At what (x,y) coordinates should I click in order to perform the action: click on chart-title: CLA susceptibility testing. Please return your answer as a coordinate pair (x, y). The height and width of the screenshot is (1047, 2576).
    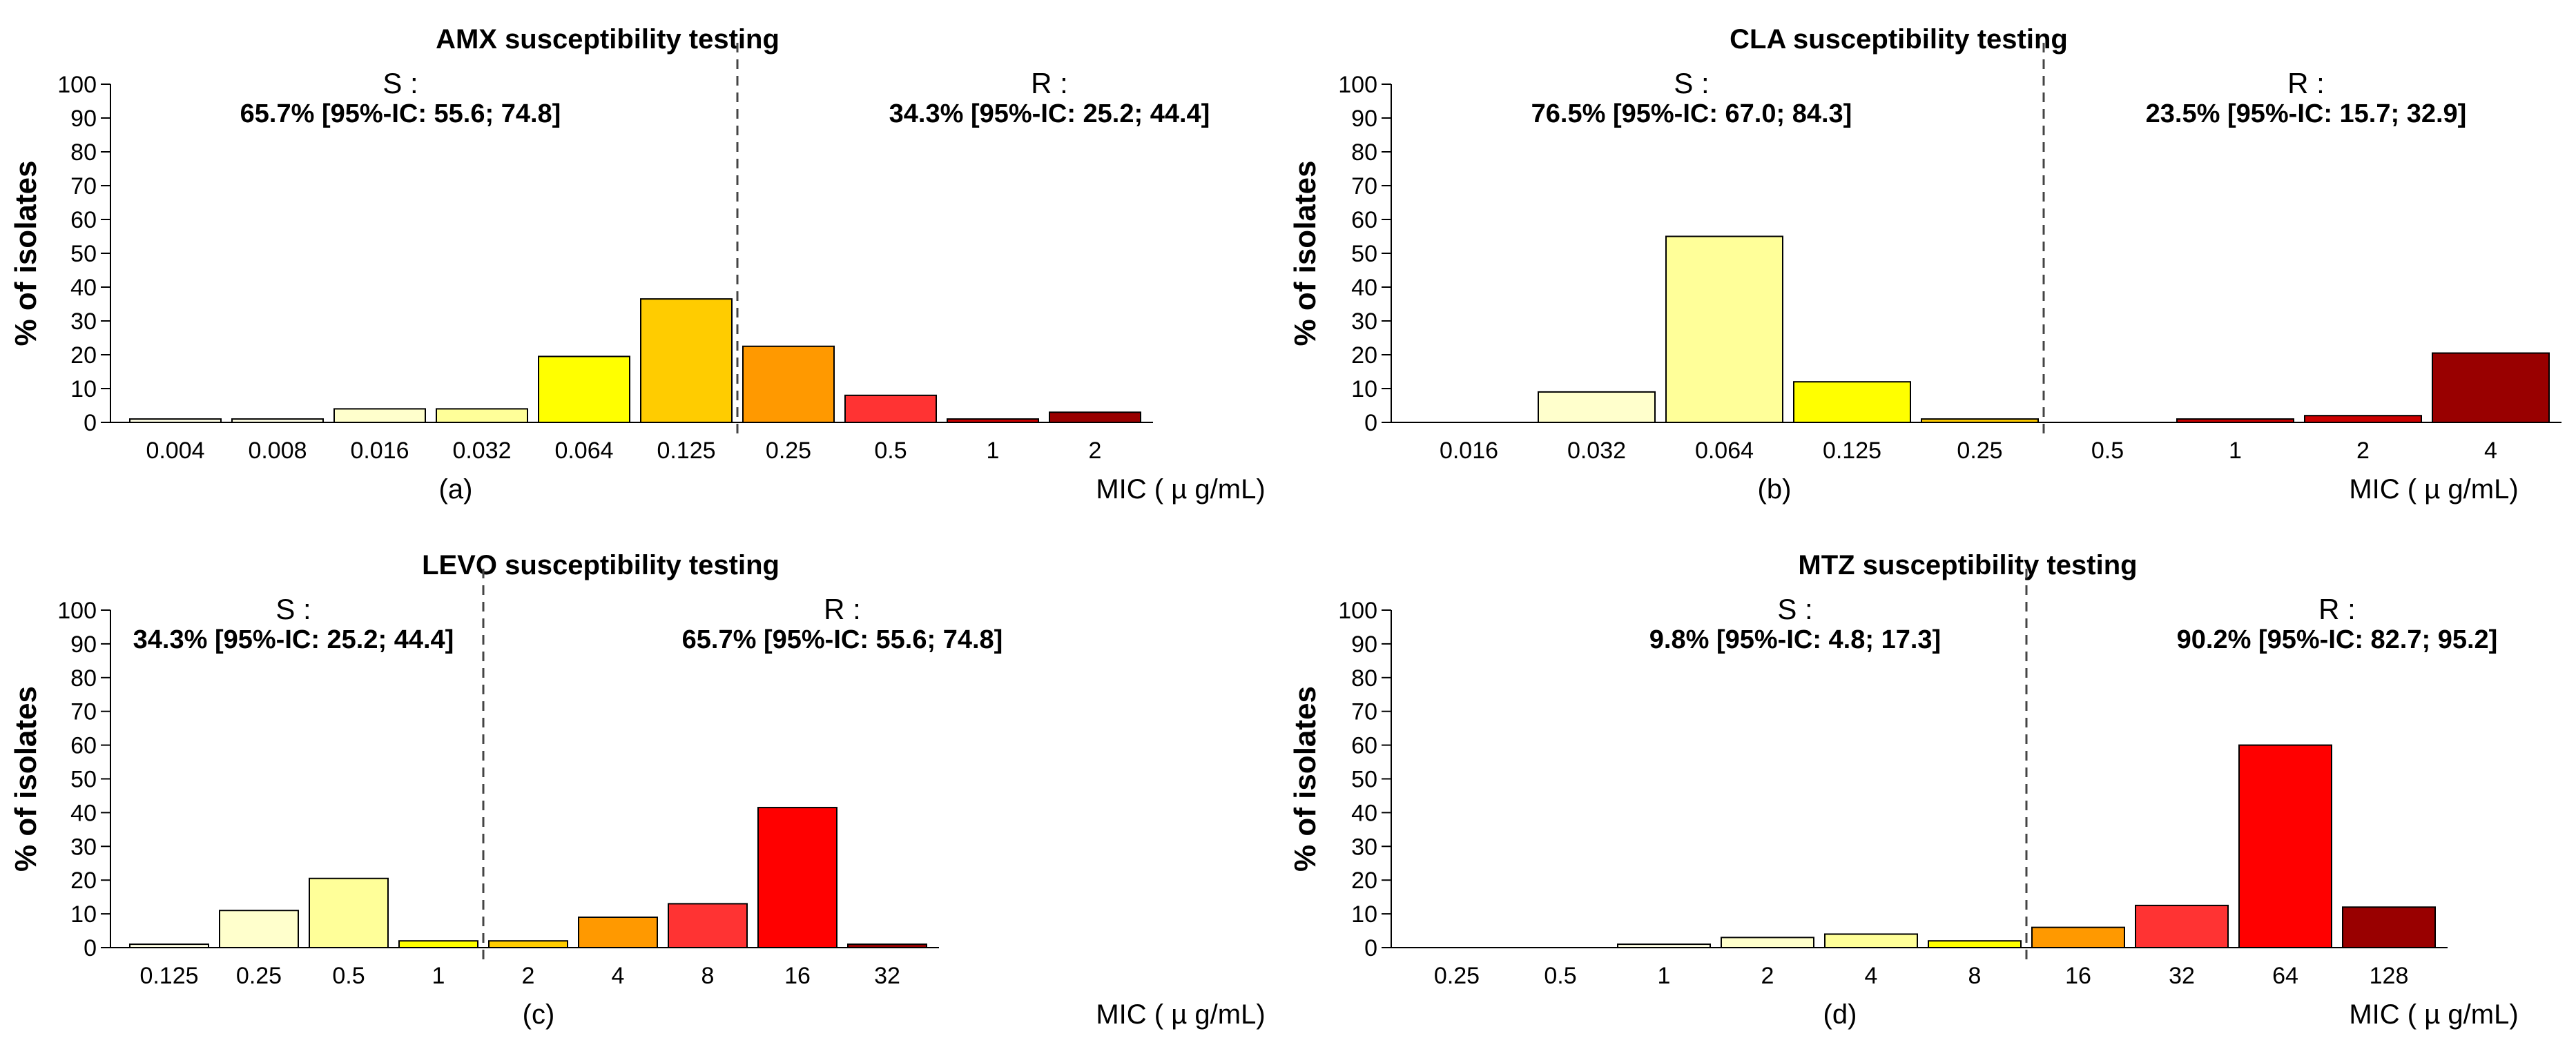
    Looking at the image, I should click on (1899, 39).